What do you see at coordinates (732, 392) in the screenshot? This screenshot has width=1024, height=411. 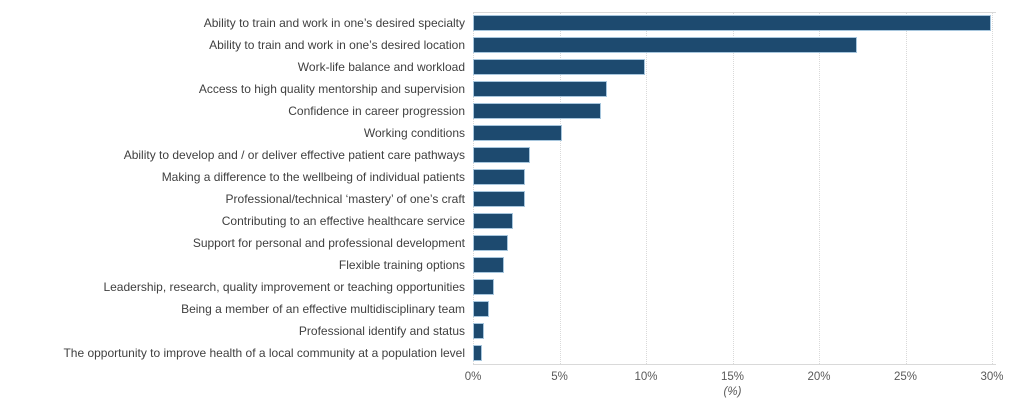 I see `x-axis-label: (%)` at bounding box center [732, 392].